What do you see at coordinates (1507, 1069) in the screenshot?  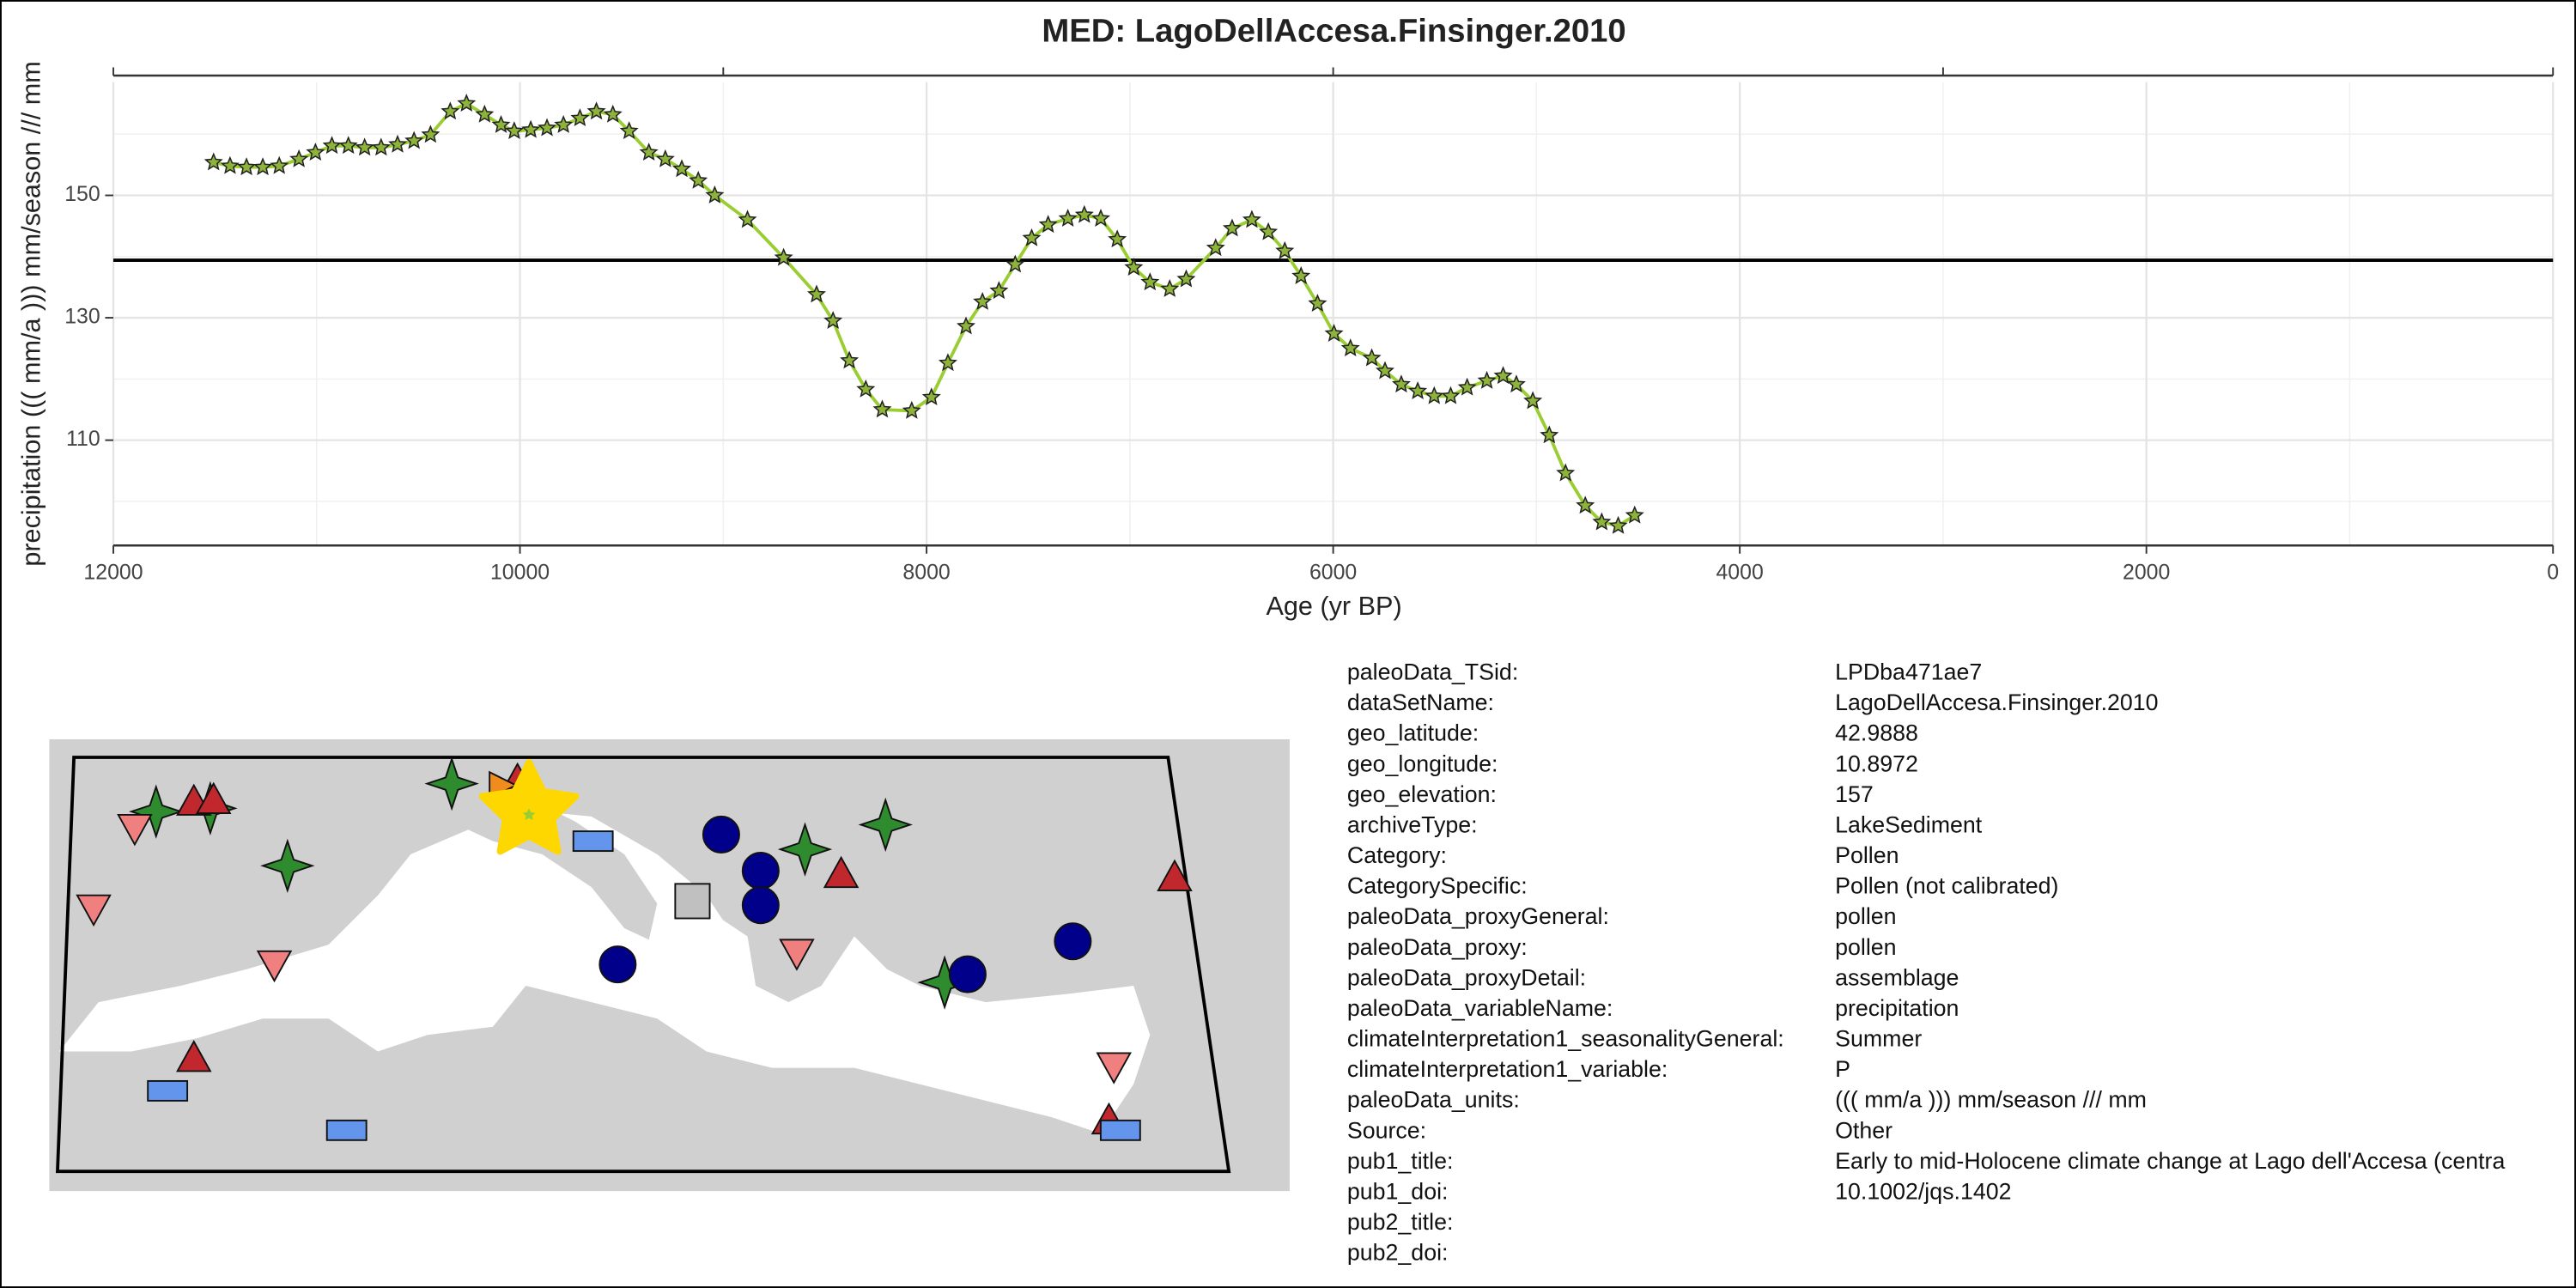 I see `meta-key: climateInterpretation1_variable:` at bounding box center [1507, 1069].